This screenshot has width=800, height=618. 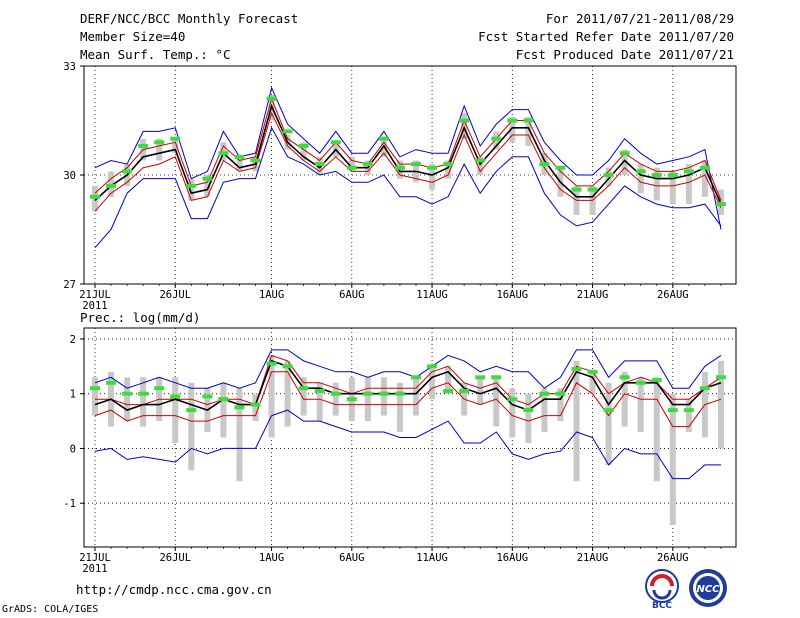 What do you see at coordinates (175, 558) in the screenshot?
I see `prec-xtick-26jul: 26JUL` at bounding box center [175, 558].